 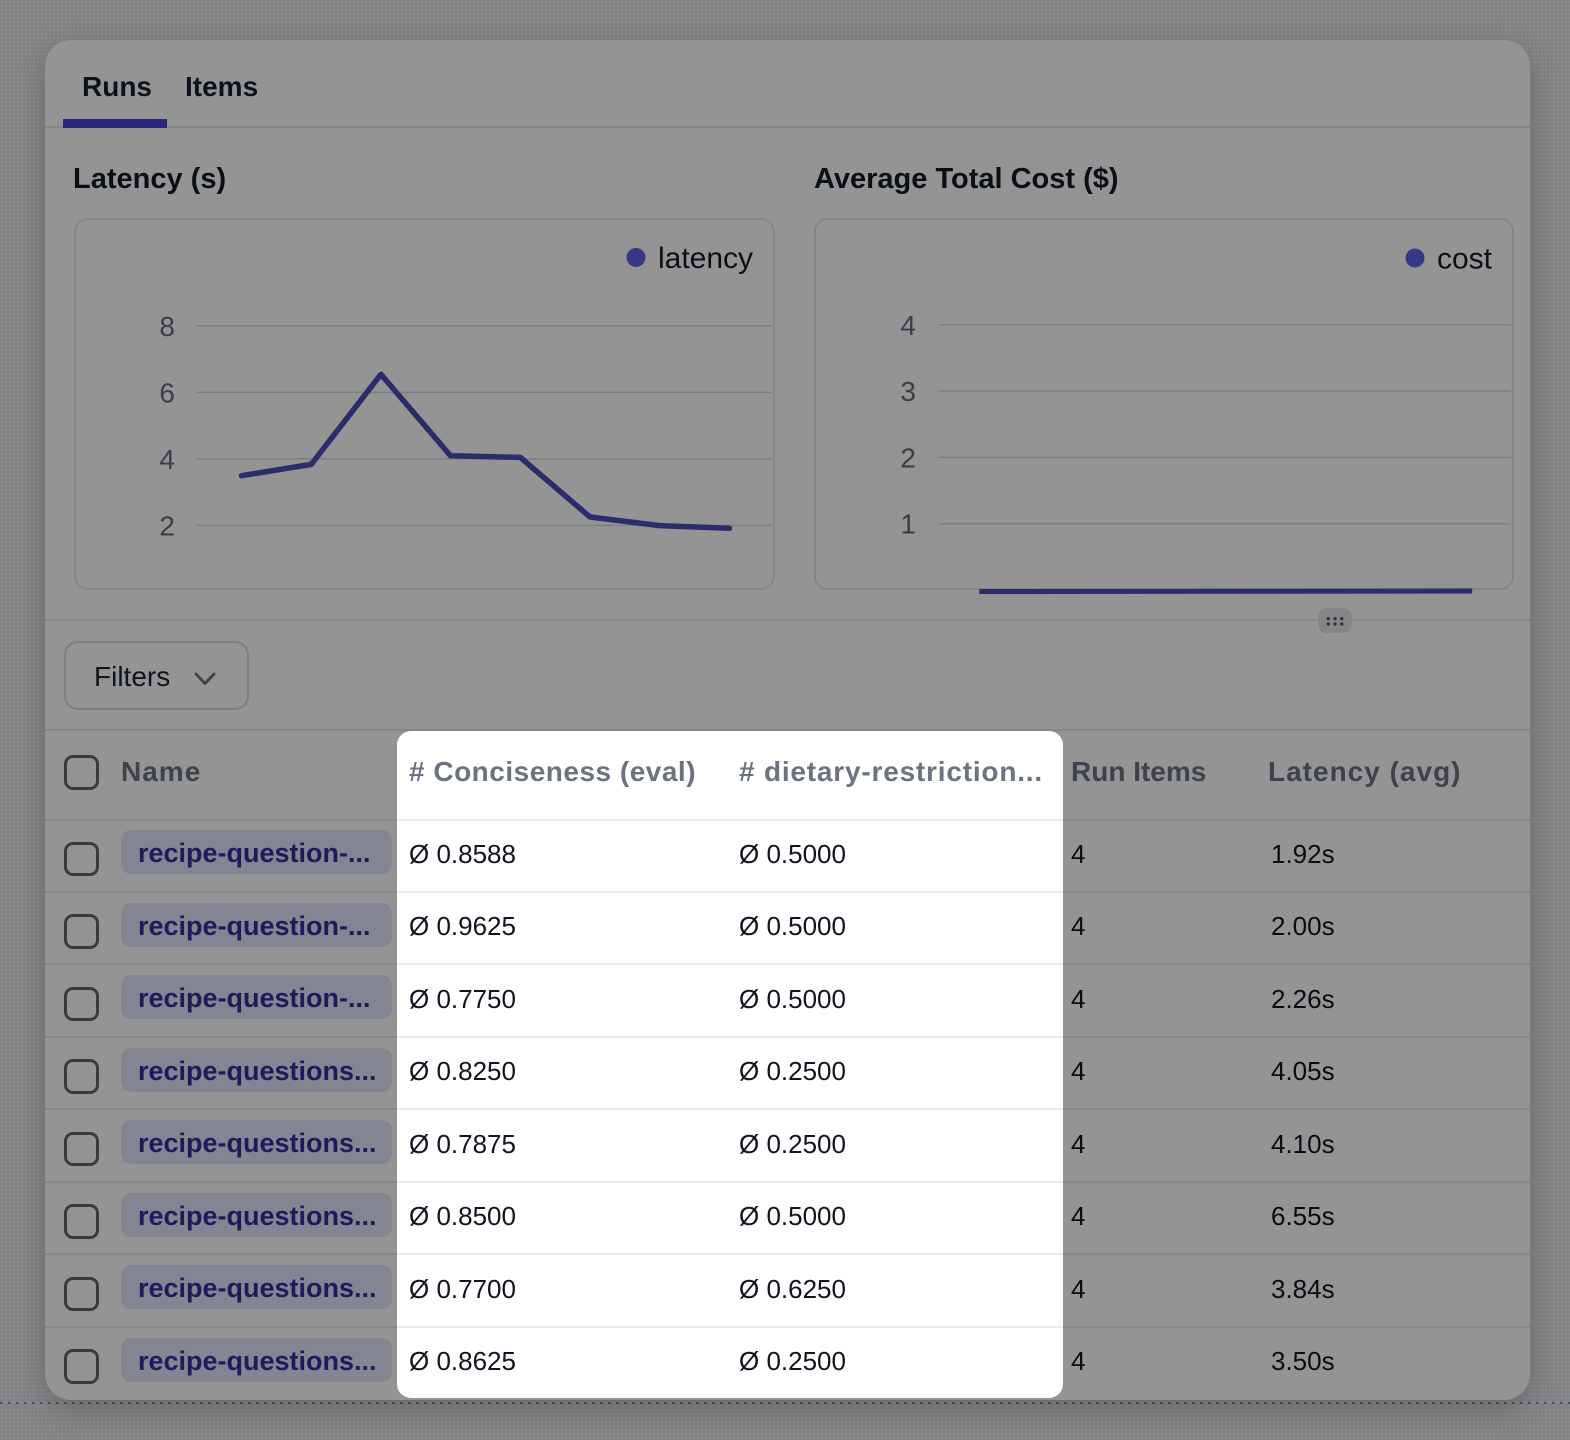 What do you see at coordinates (908, 524) in the screenshot?
I see `svg-text: 1` at bounding box center [908, 524].